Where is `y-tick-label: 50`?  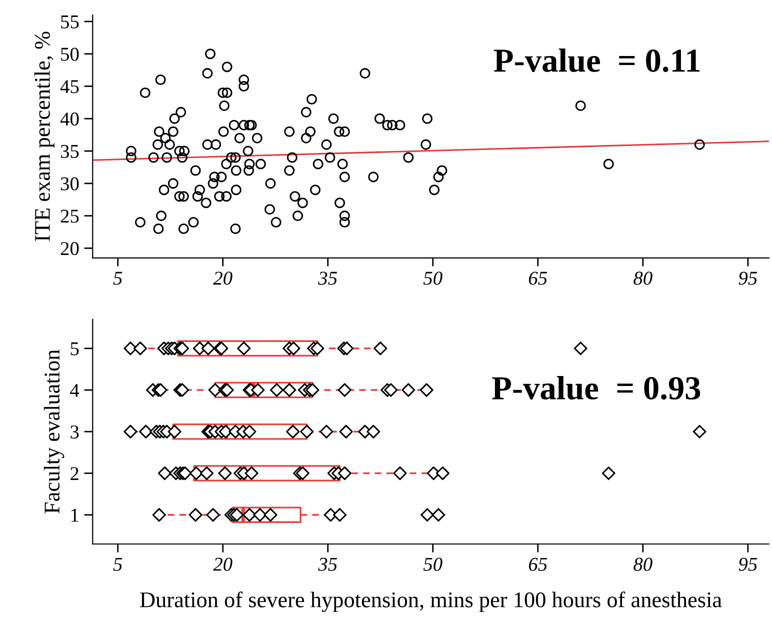
y-tick-label: 50 is located at coordinates (70, 54).